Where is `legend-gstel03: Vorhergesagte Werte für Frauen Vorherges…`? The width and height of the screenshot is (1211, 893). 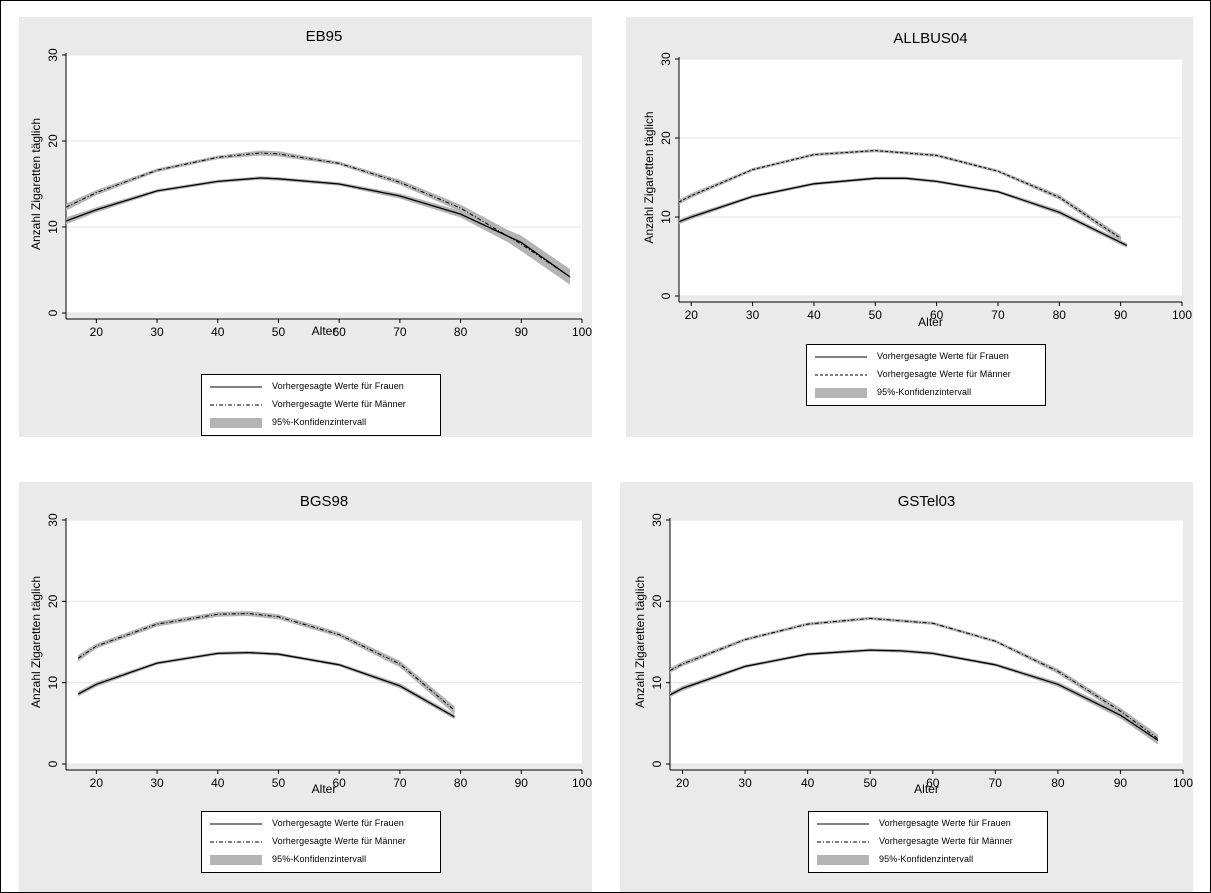 legend-gstel03: Vorhergesagte Werte für Frauen Vorherges… is located at coordinates (928, 842).